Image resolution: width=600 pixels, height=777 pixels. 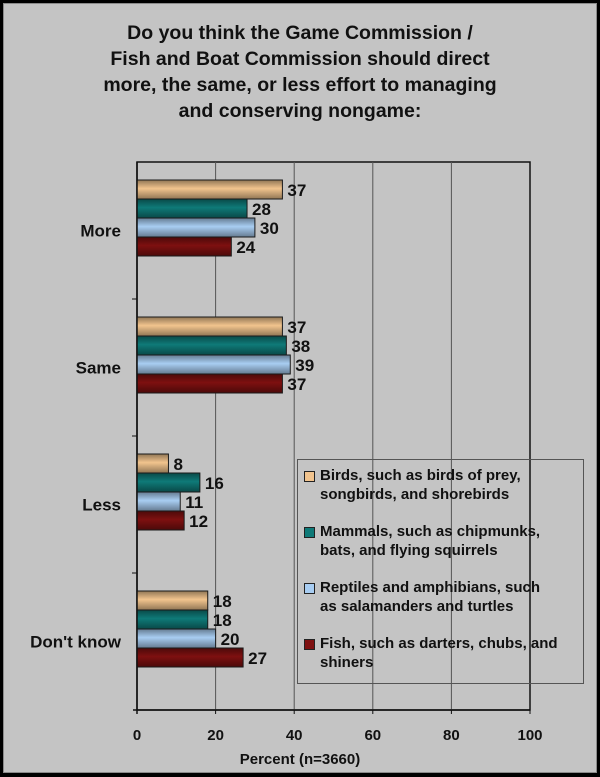 I want to click on category-label: Same, so click(x=98, y=368).